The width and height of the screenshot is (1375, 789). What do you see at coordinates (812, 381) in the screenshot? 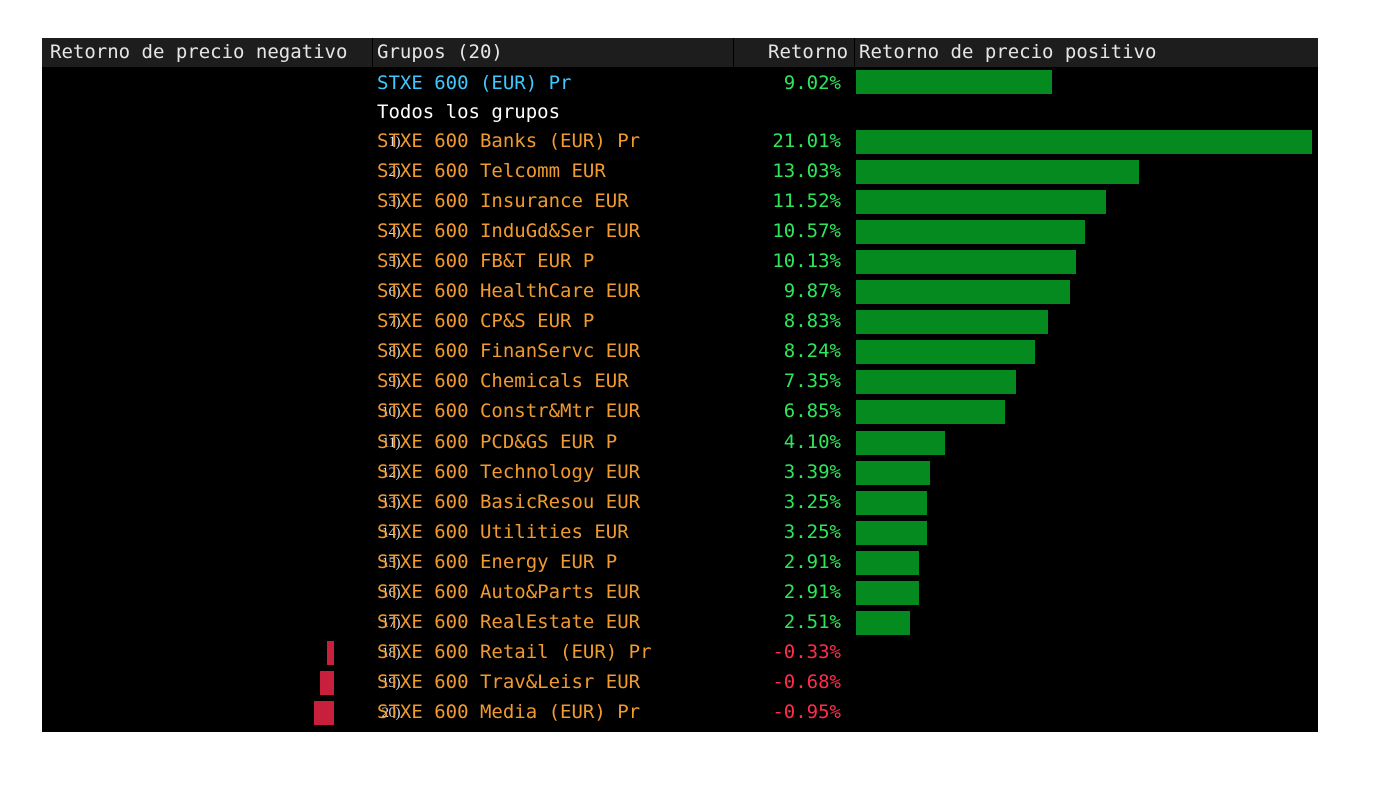
I see `return-value: 7.35%` at bounding box center [812, 381].